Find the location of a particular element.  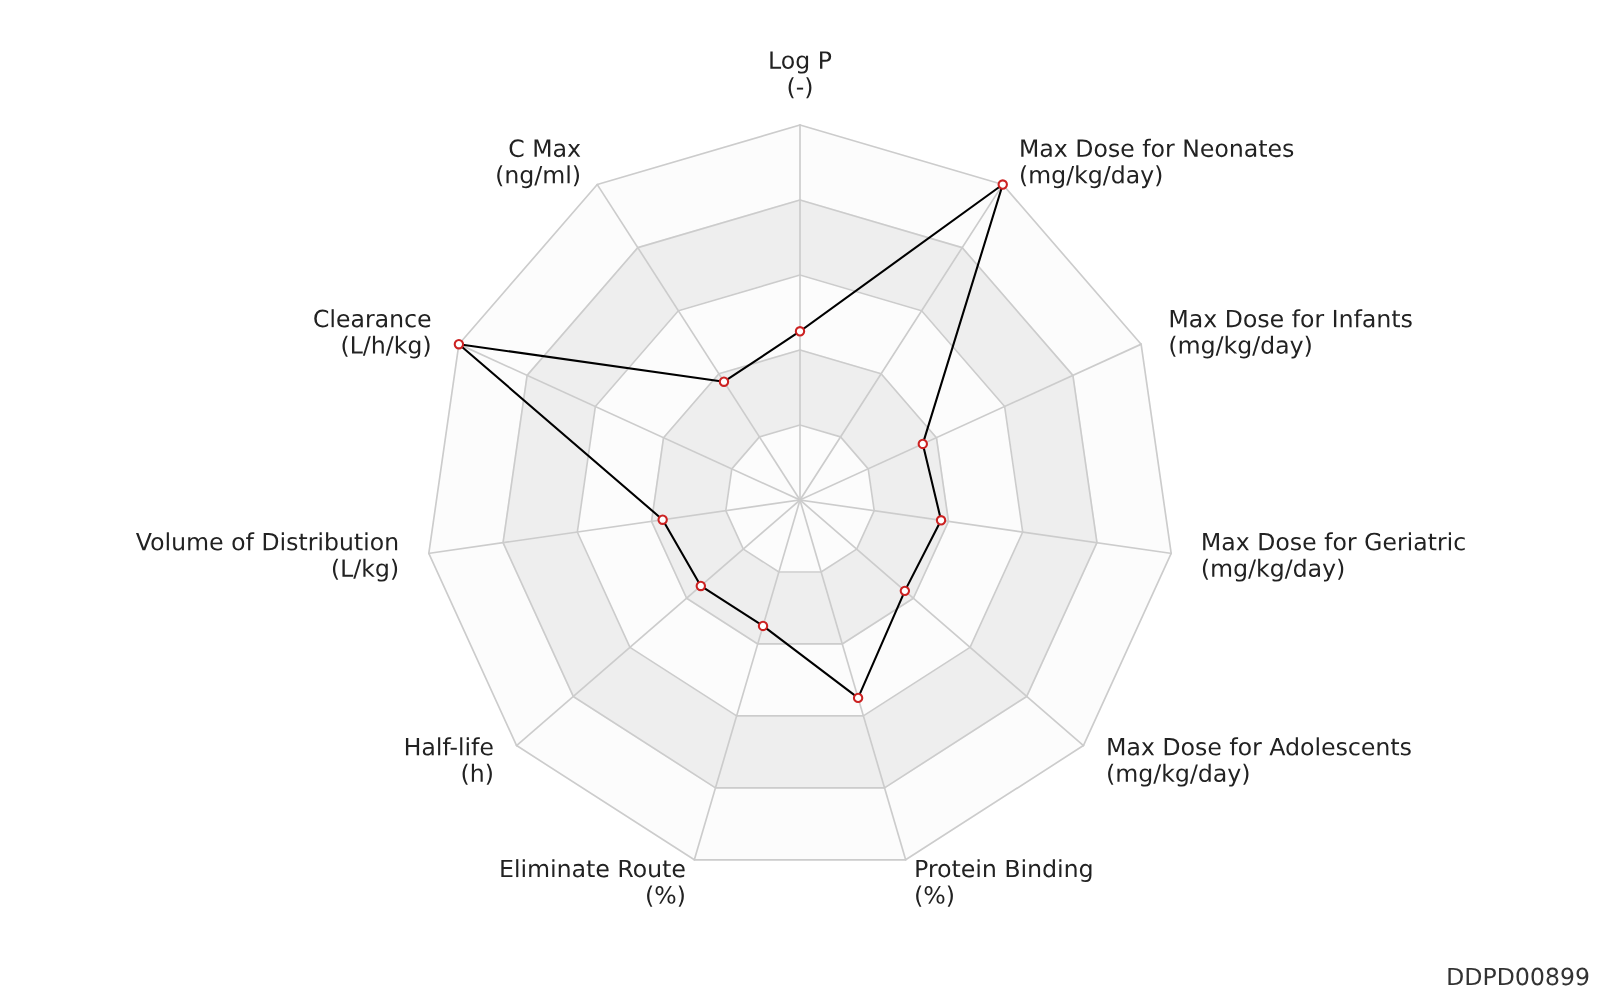

text: DDPD00899 is located at coordinates (1518, 976).